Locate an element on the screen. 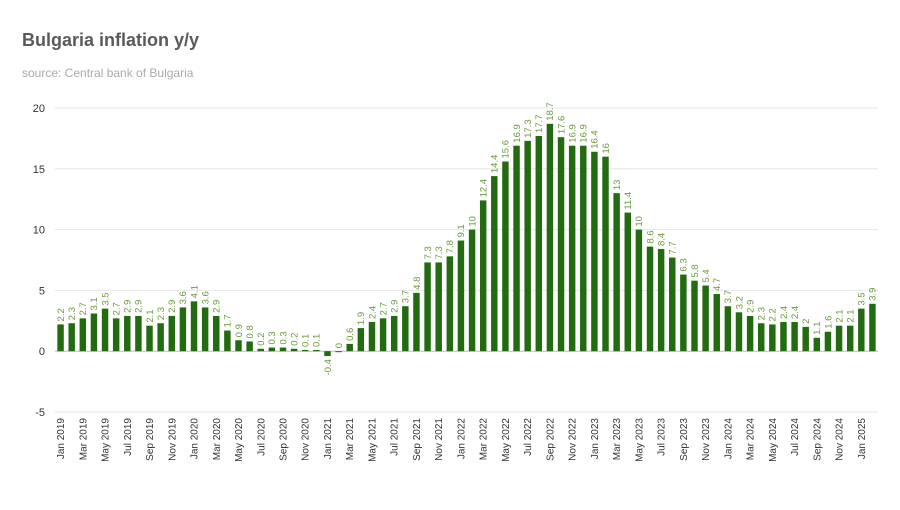  chart-title: Bulgaria inflation y/y is located at coordinates (111, 40).